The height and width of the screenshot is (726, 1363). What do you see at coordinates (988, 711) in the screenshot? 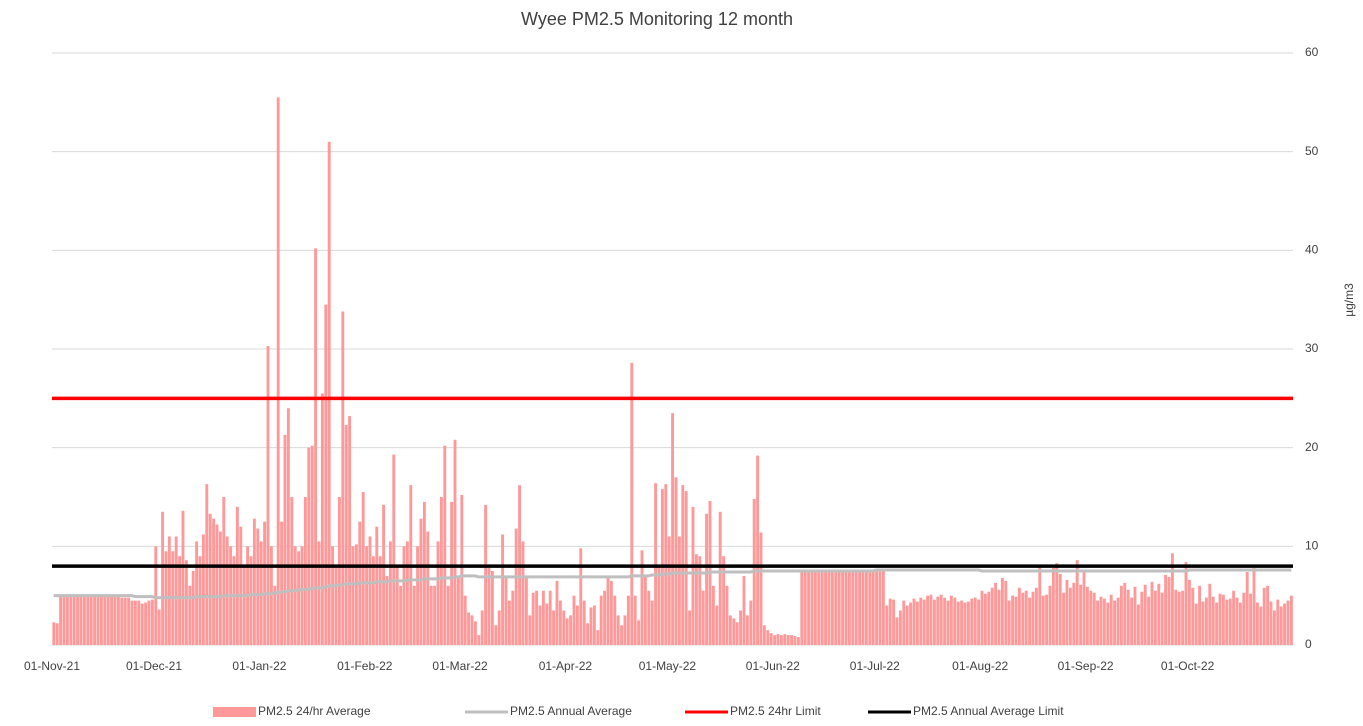
I see `legend-label: PM2.5 Annual Average Limit` at bounding box center [988, 711].